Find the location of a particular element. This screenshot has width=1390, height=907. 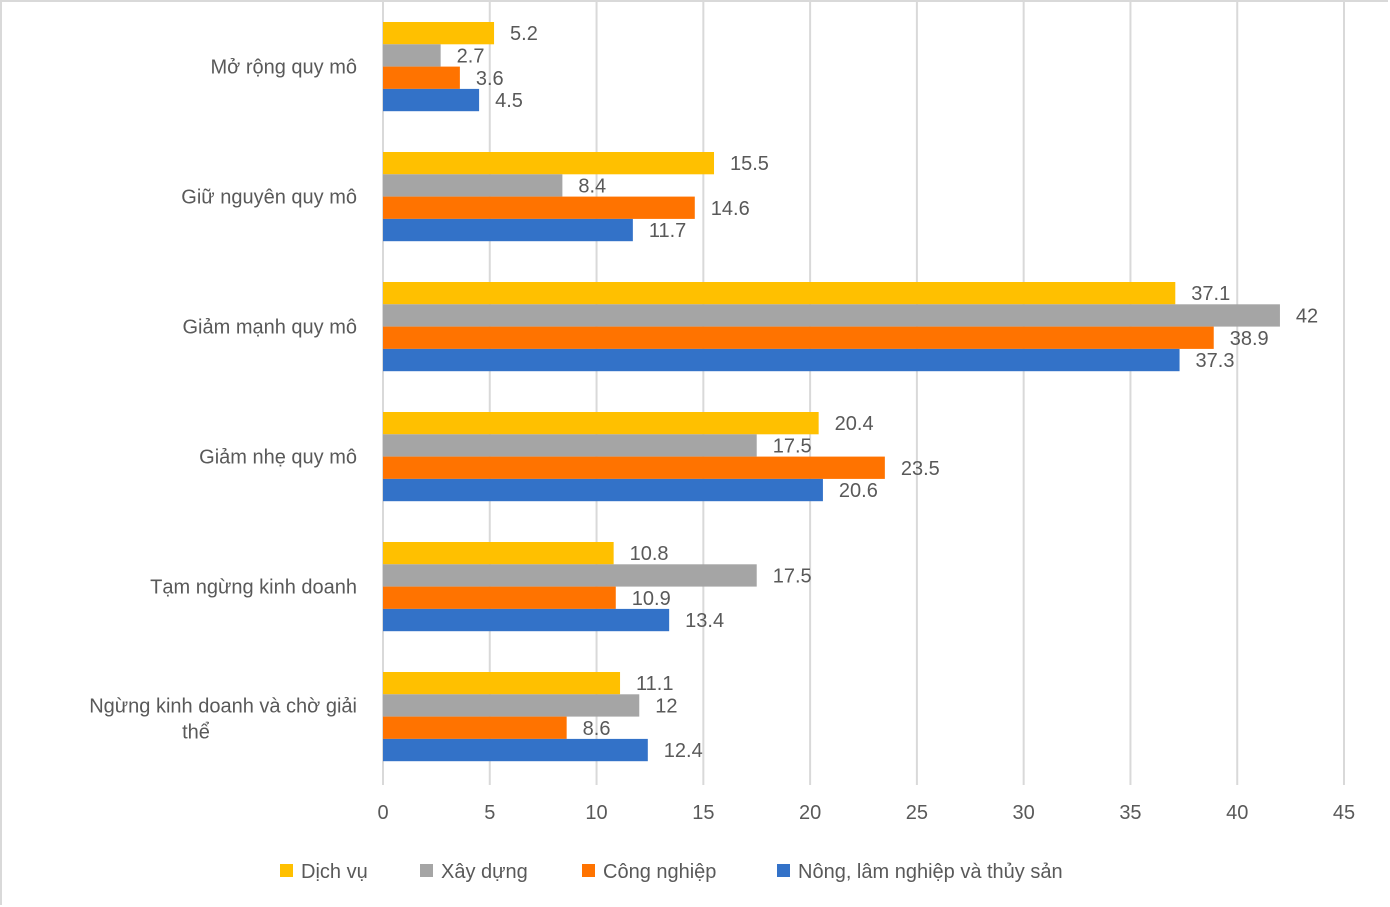

data-label: 11.1 is located at coordinates (654, 684).